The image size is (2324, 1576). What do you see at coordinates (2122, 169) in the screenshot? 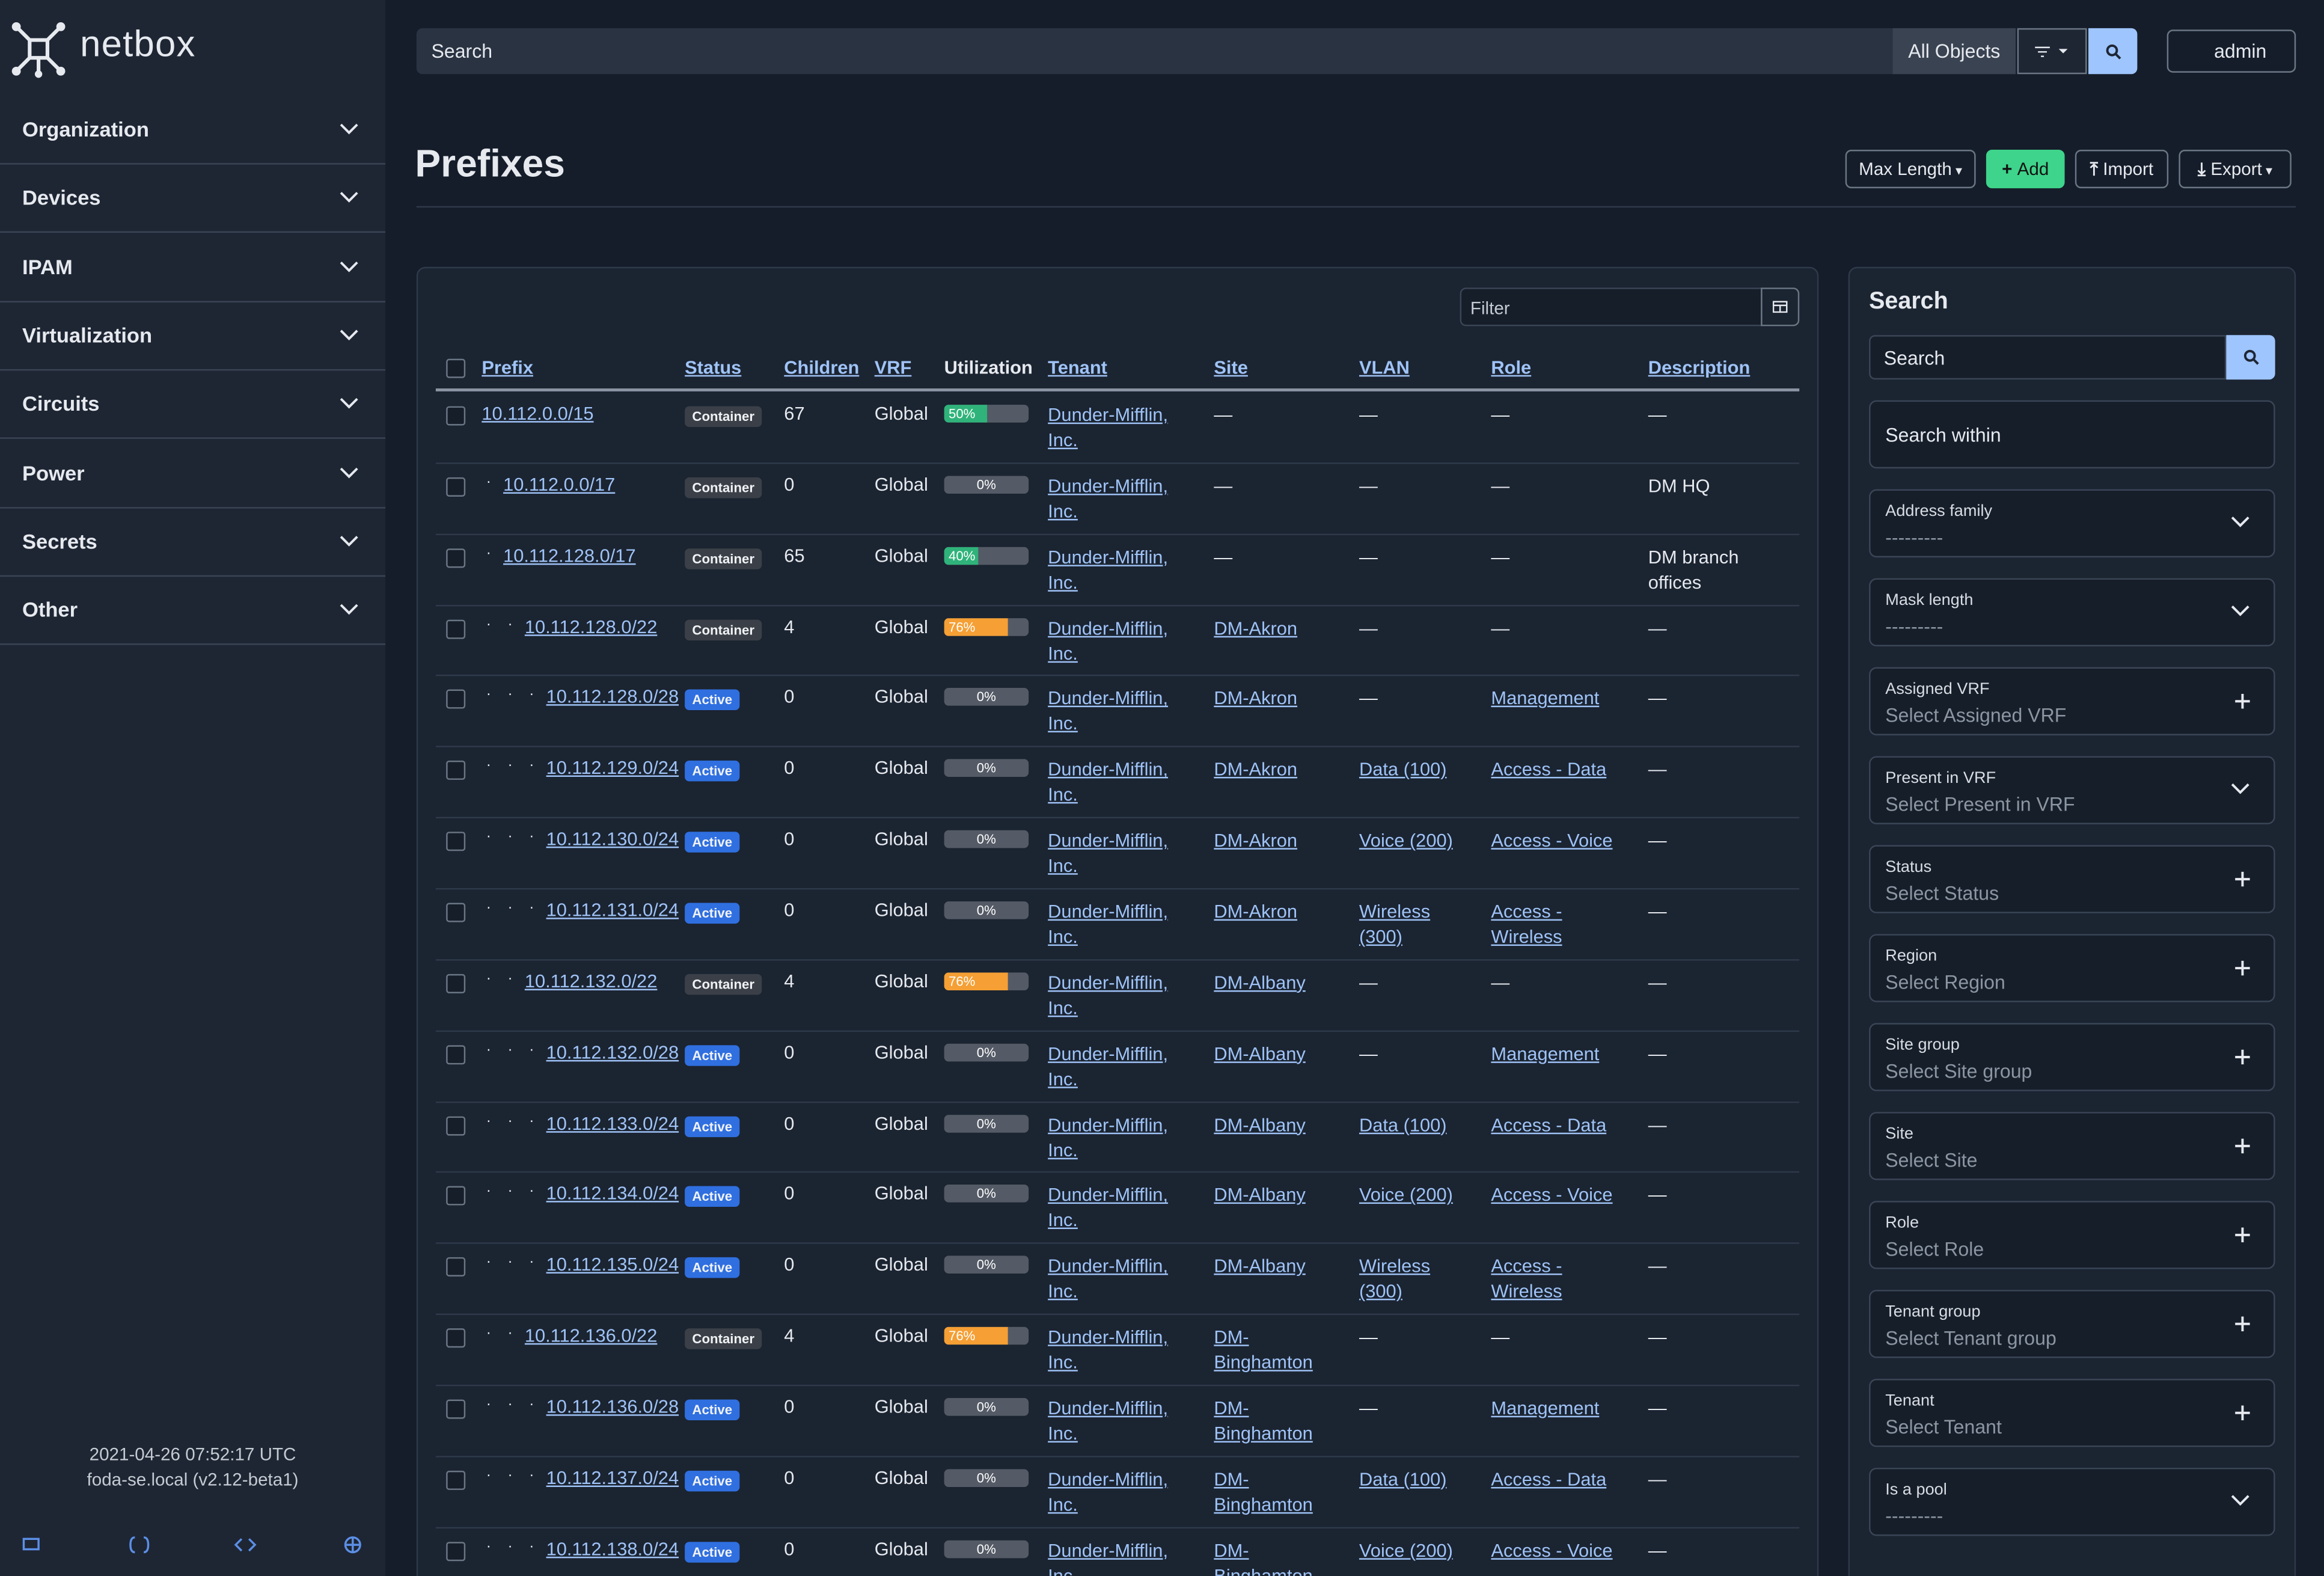
I see `action-button: ⤒ Import` at bounding box center [2122, 169].